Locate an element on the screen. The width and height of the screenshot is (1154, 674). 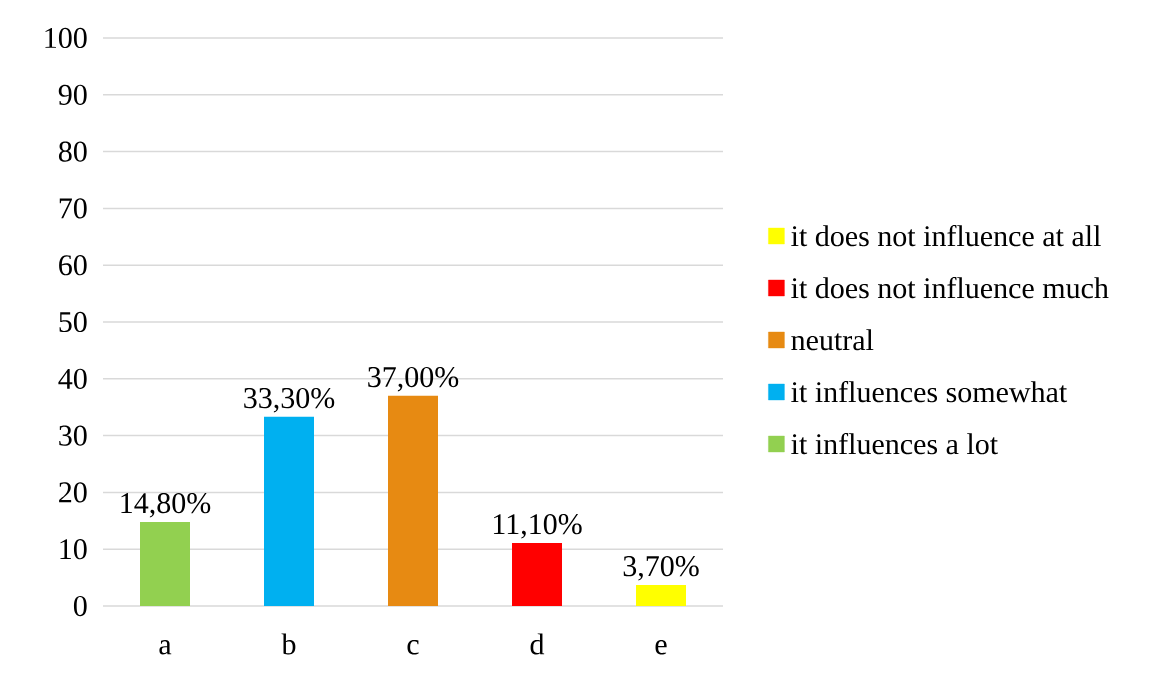
data-label: 11,10% is located at coordinates (537, 526).